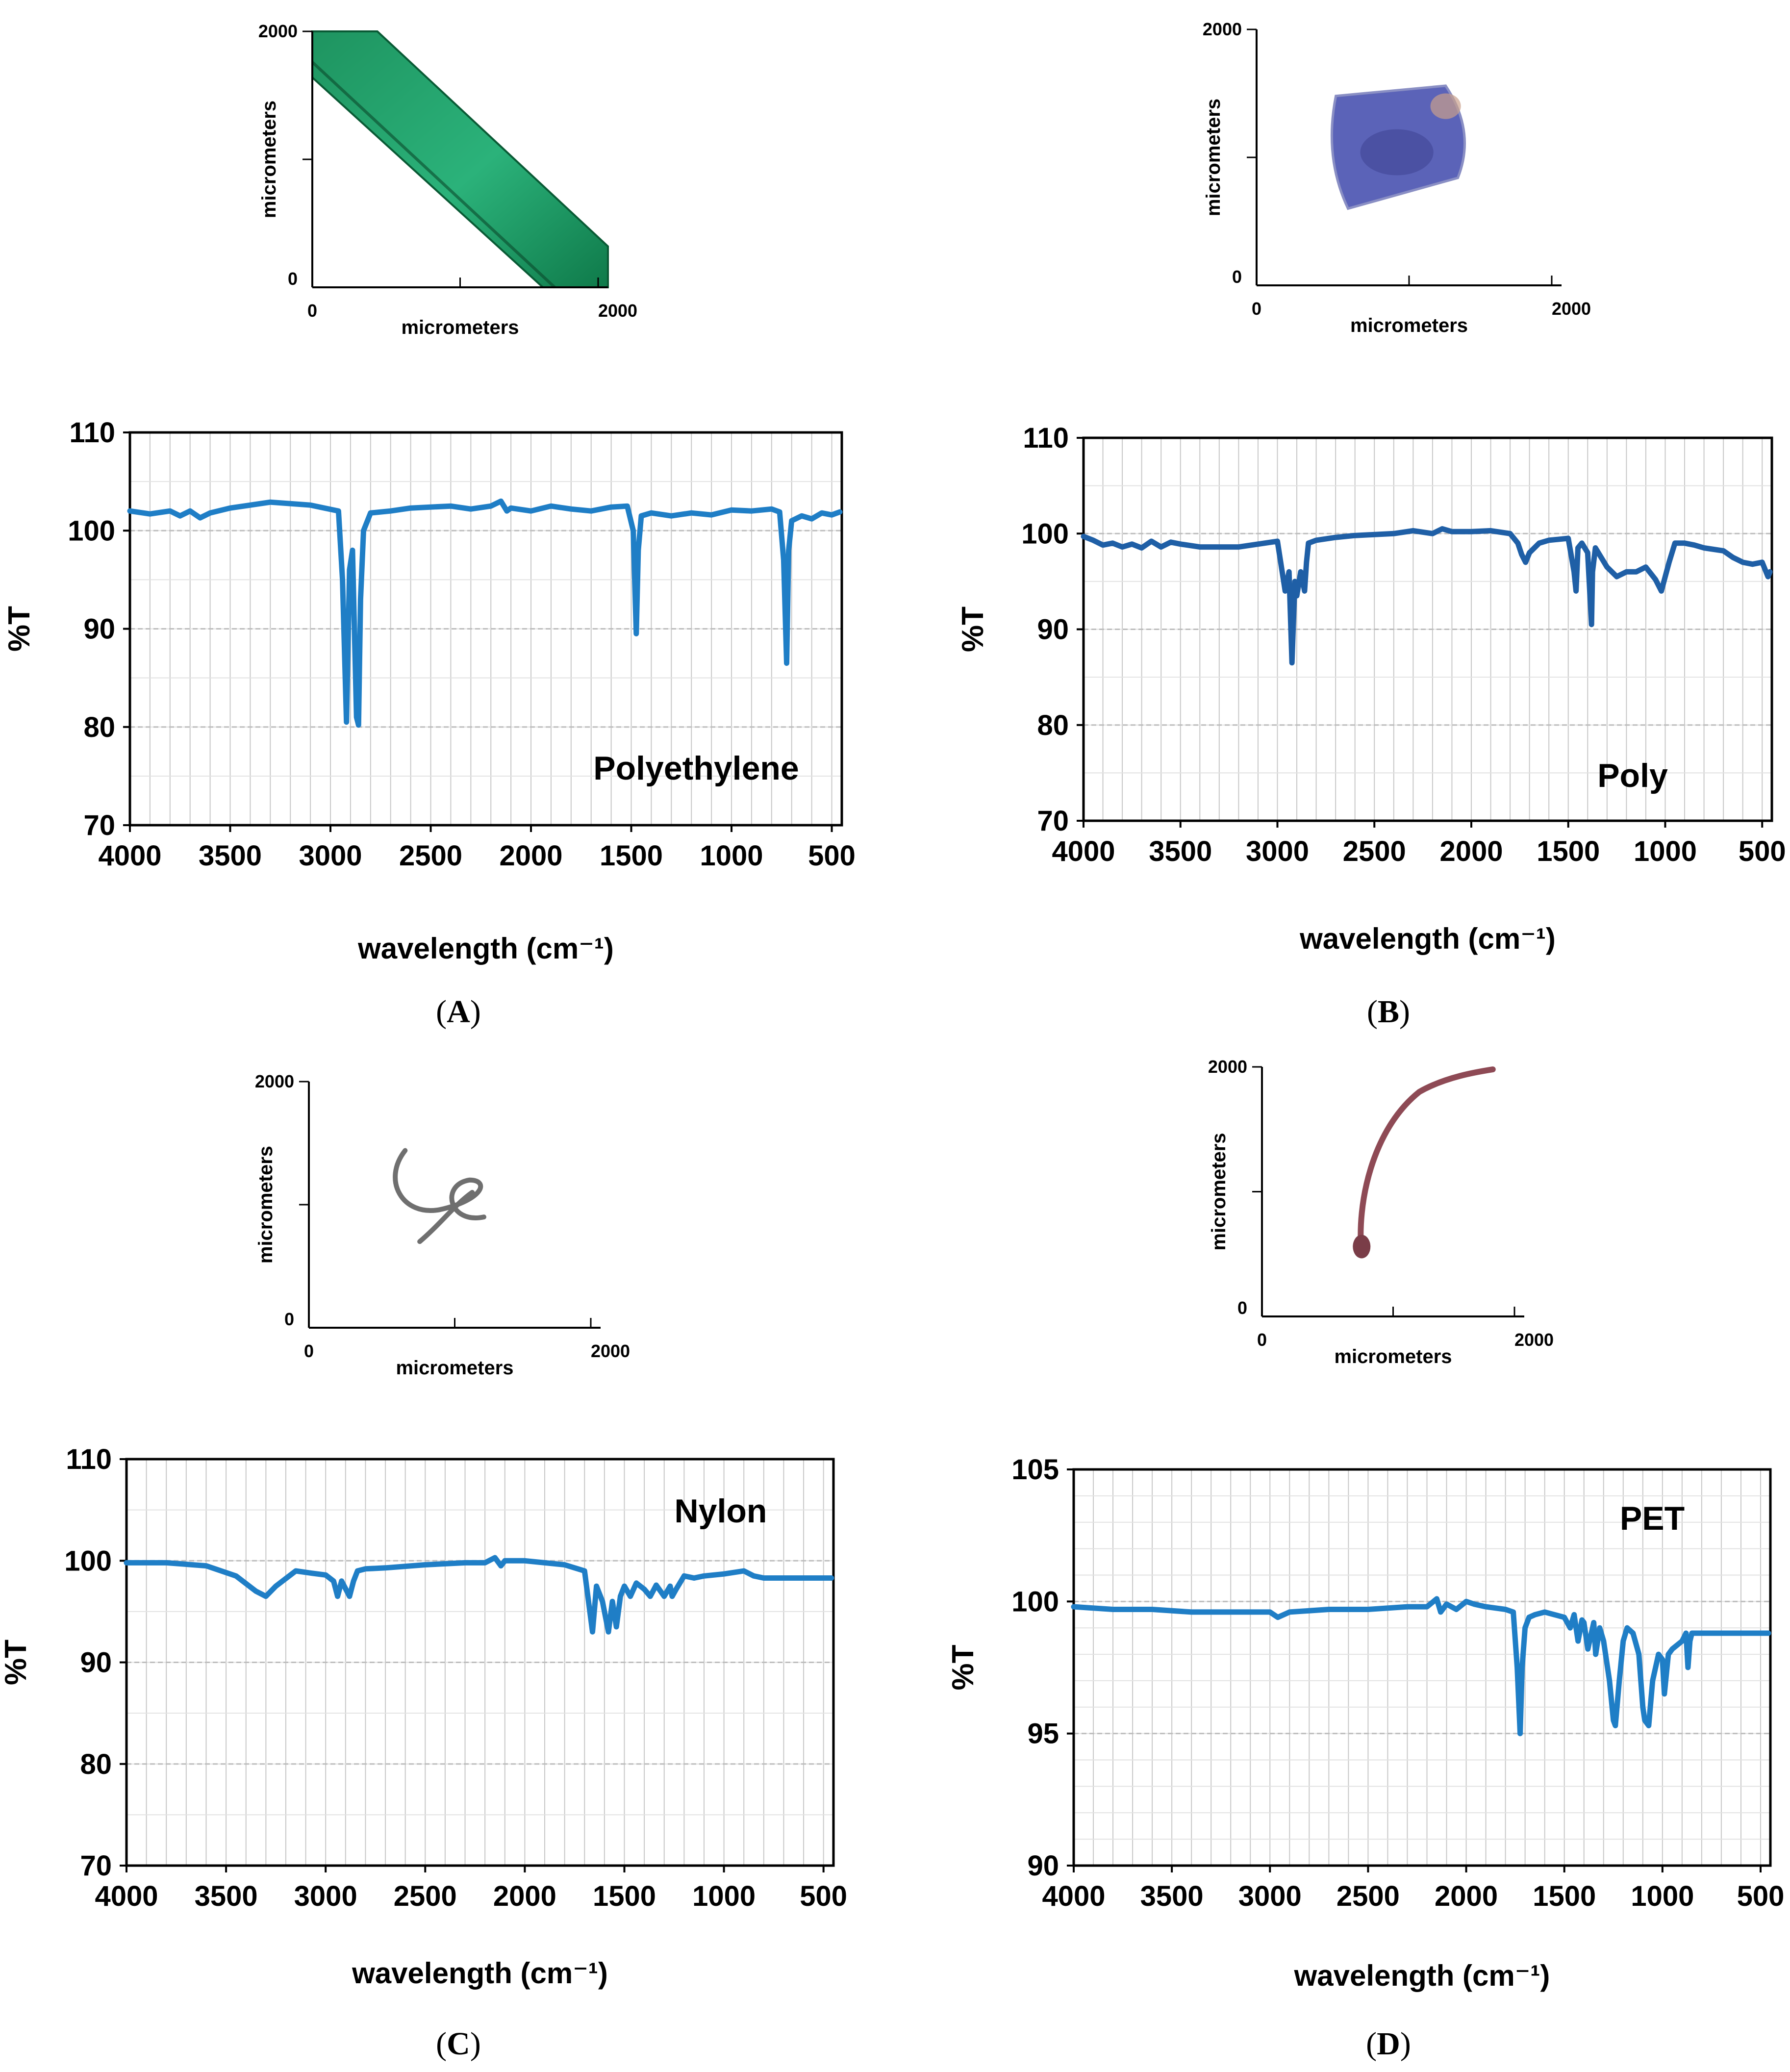 The image size is (1790, 2072). Describe the element at coordinates (1427, 596) in the screenshot. I see `spectrum-line-B` at that location.